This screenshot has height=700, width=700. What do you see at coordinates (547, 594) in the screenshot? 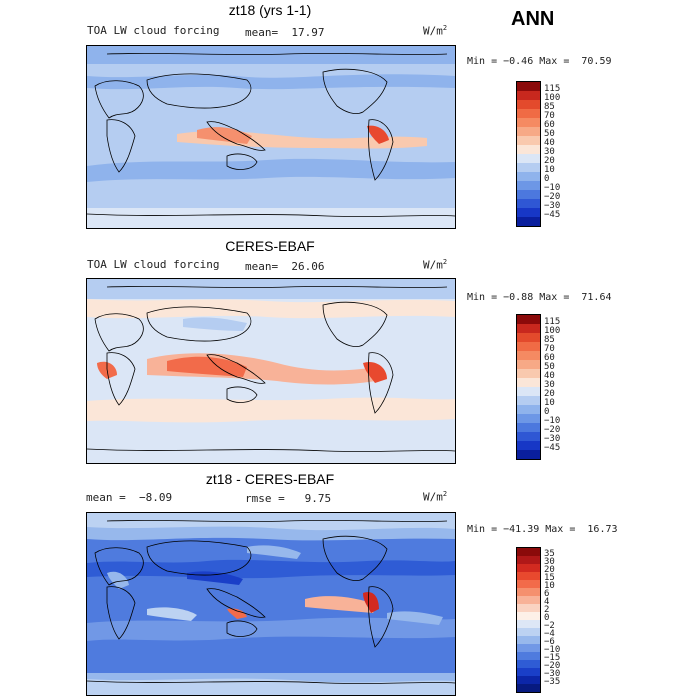
I see `colorbar-tick-label: 6` at bounding box center [547, 594].